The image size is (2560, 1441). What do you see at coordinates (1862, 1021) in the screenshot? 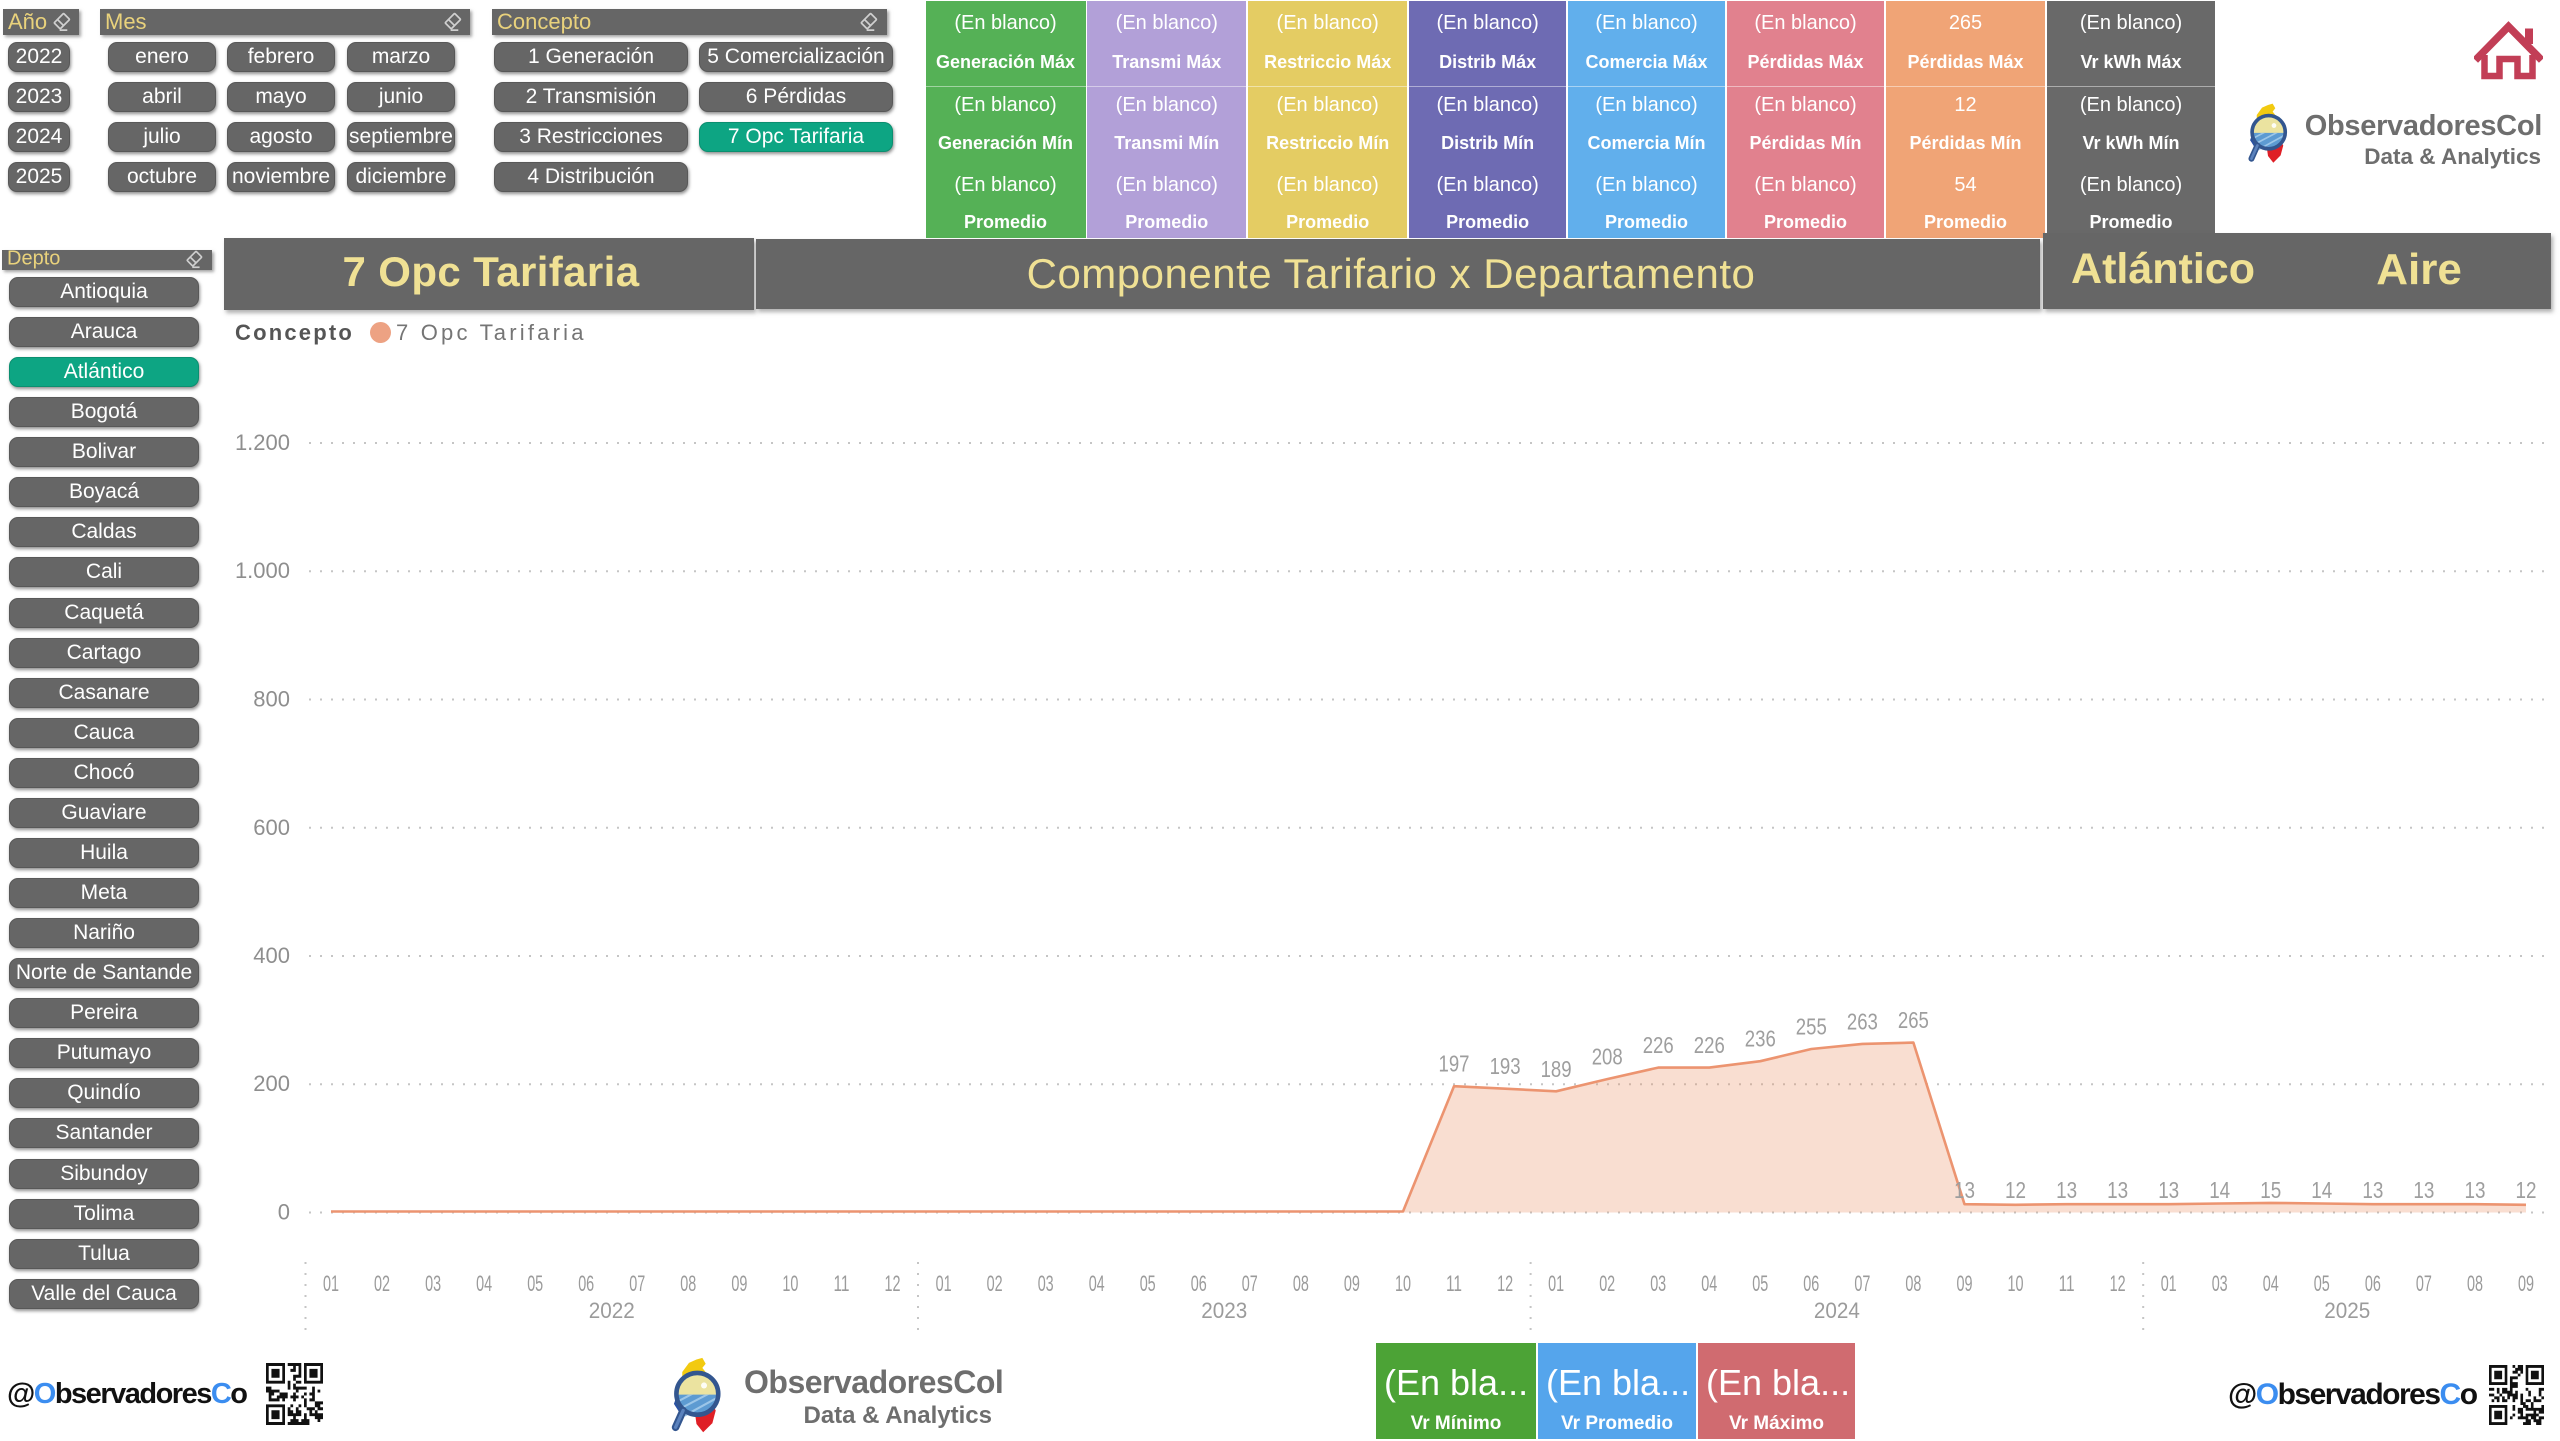
I see `svg-text: 263` at bounding box center [1862, 1021].